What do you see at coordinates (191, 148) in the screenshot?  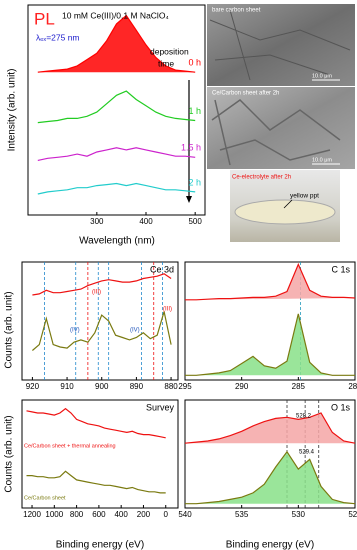 I see `series-label: 1.5 h` at bounding box center [191, 148].